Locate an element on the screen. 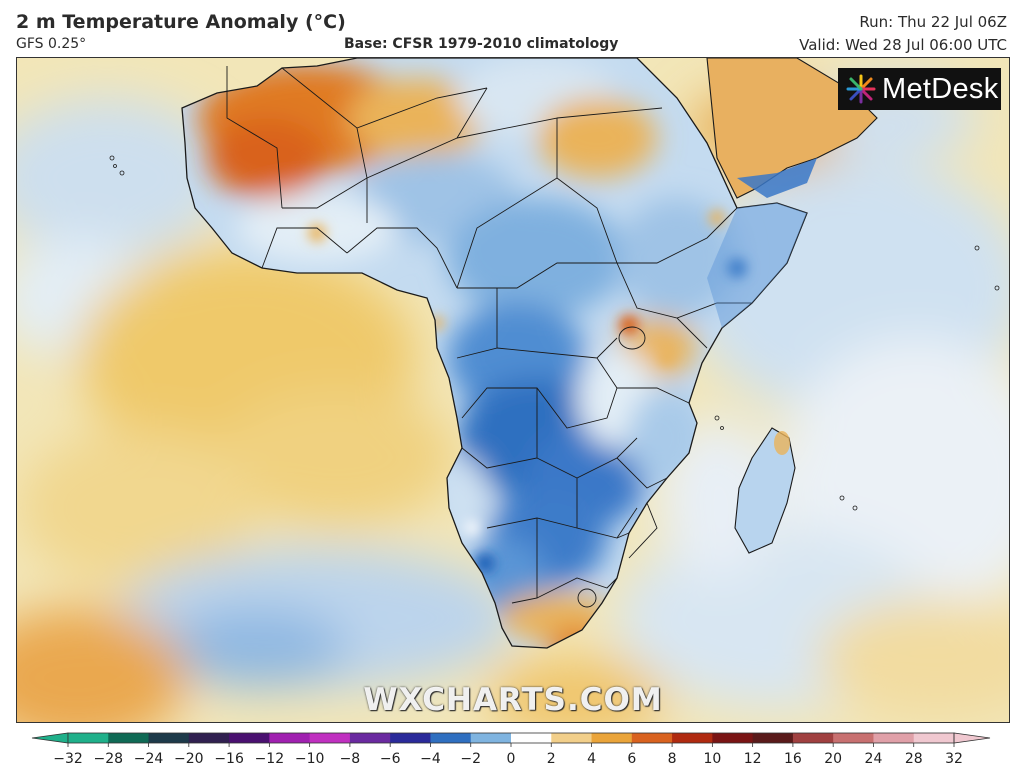 The image size is (1024, 784). colorbar-tick-label: 12 is located at coordinates (753, 759).